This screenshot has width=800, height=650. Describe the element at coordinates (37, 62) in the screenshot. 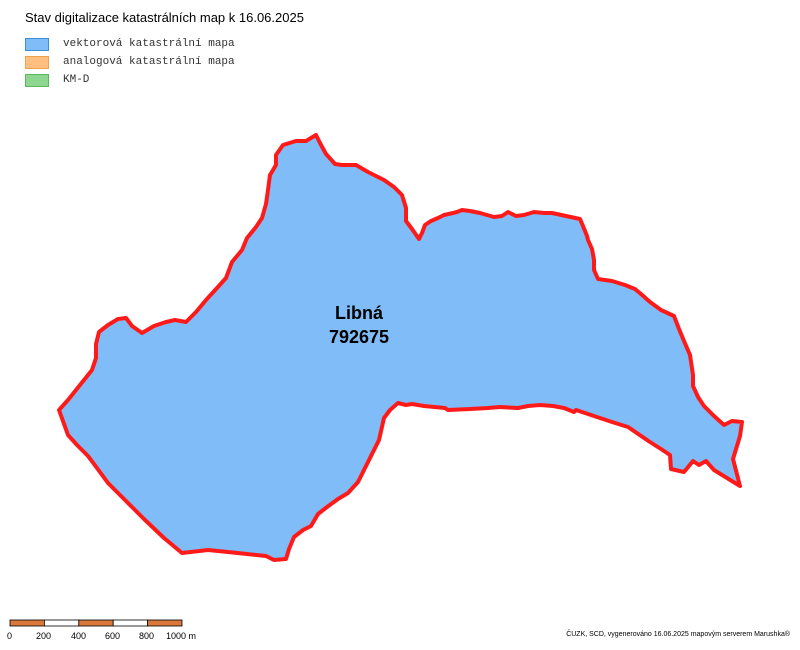

I see `legend-swatch-analog` at that location.